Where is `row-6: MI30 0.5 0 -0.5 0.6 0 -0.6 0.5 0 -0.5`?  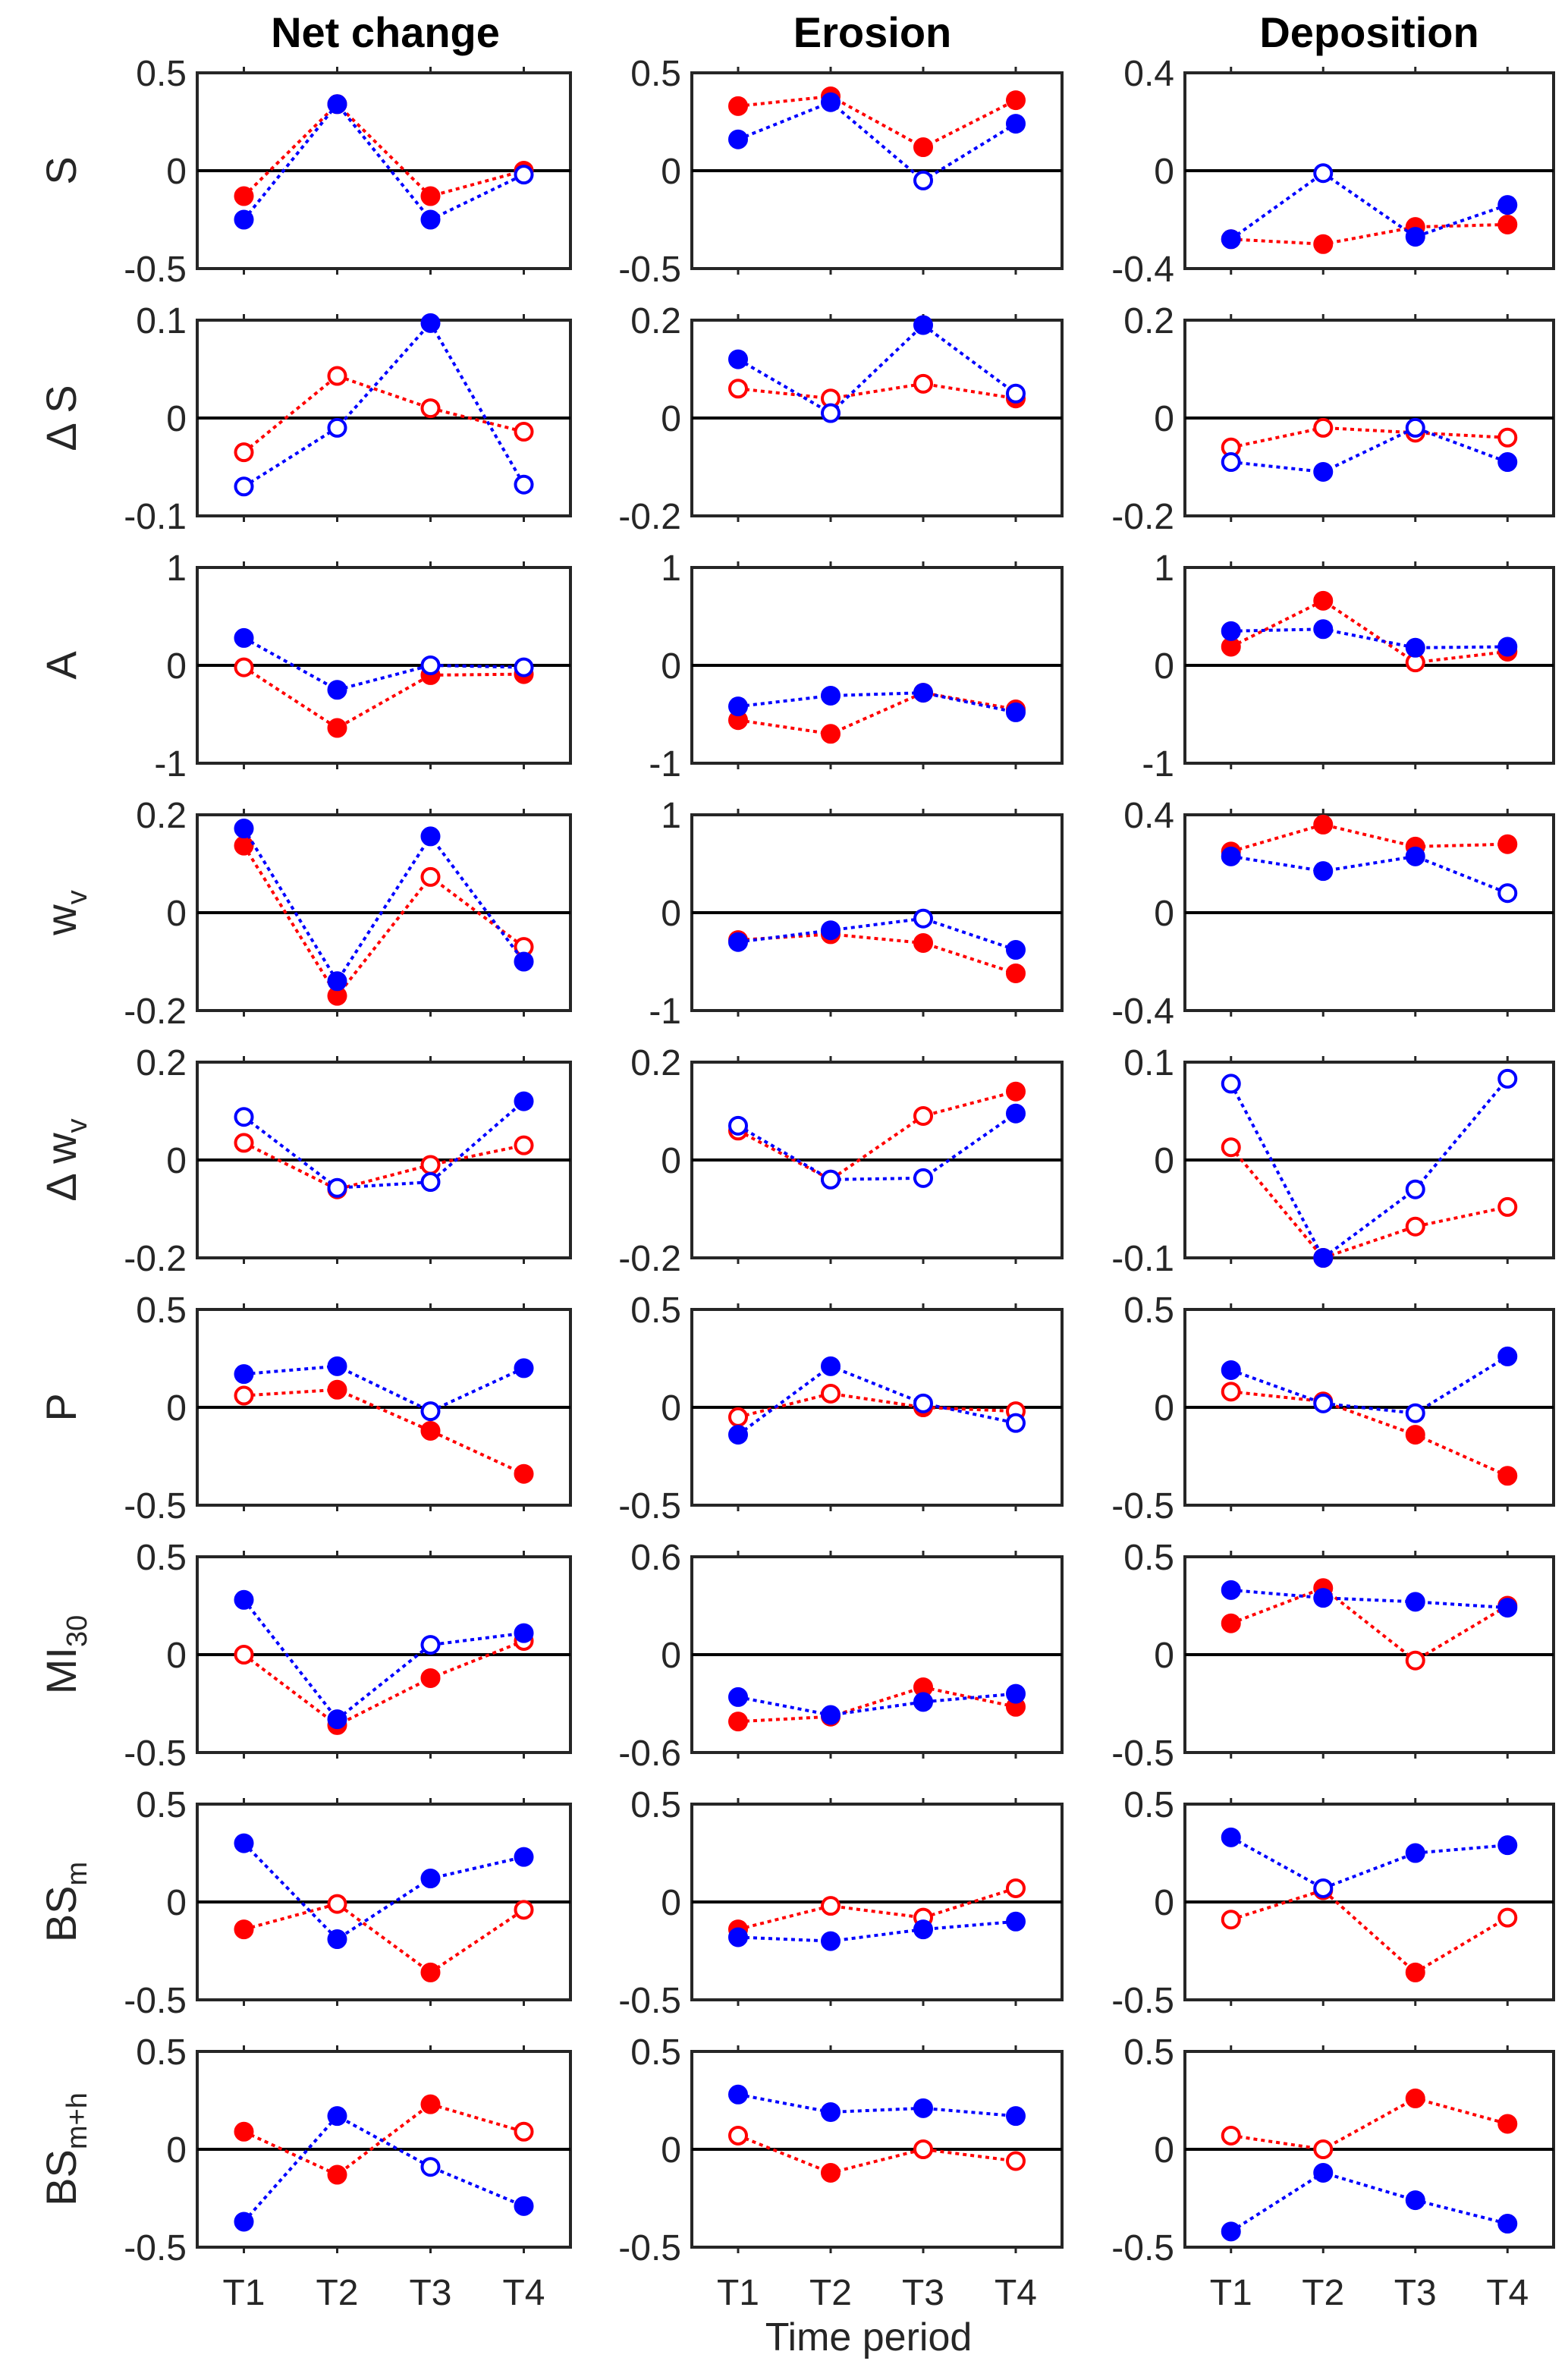 row-6: MI30 0.5 0 -0.5 0.6 0 -0.6 0.5 0 -0.5 is located at coordinates (796, 1656).